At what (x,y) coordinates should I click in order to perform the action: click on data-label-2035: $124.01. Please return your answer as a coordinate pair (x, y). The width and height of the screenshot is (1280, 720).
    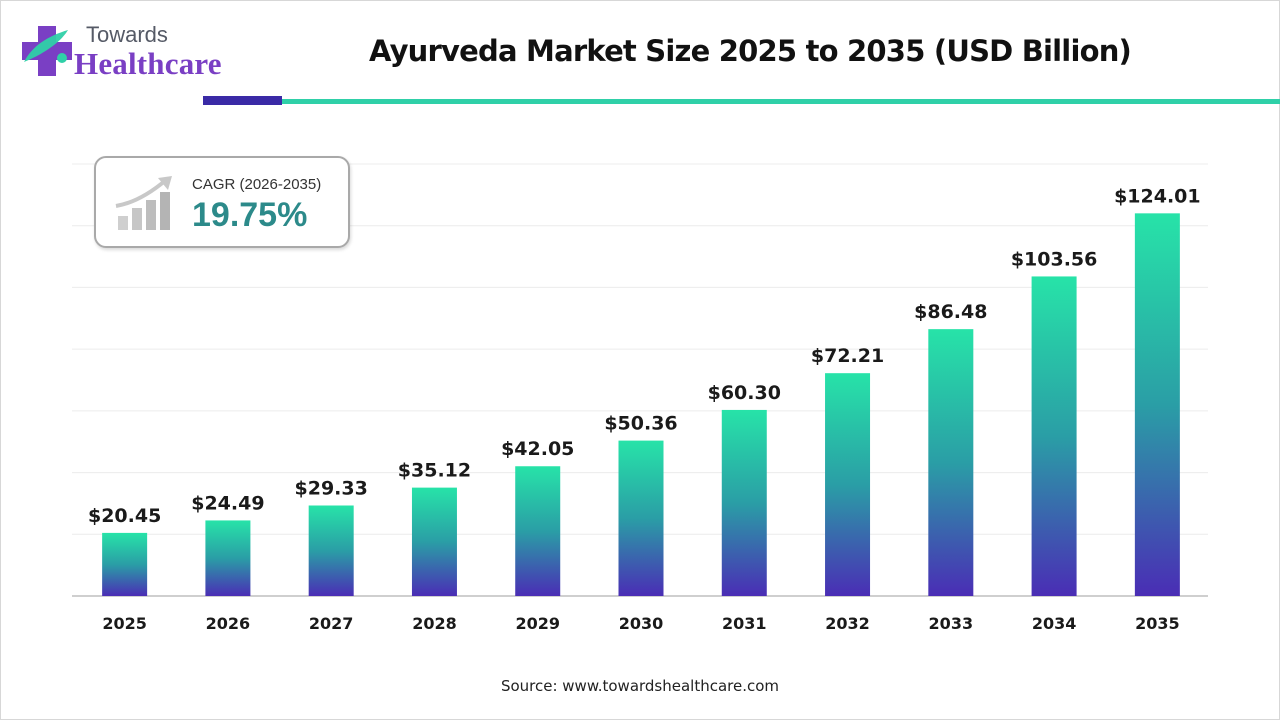
    Looking at the image, I should click on (1157, 196).